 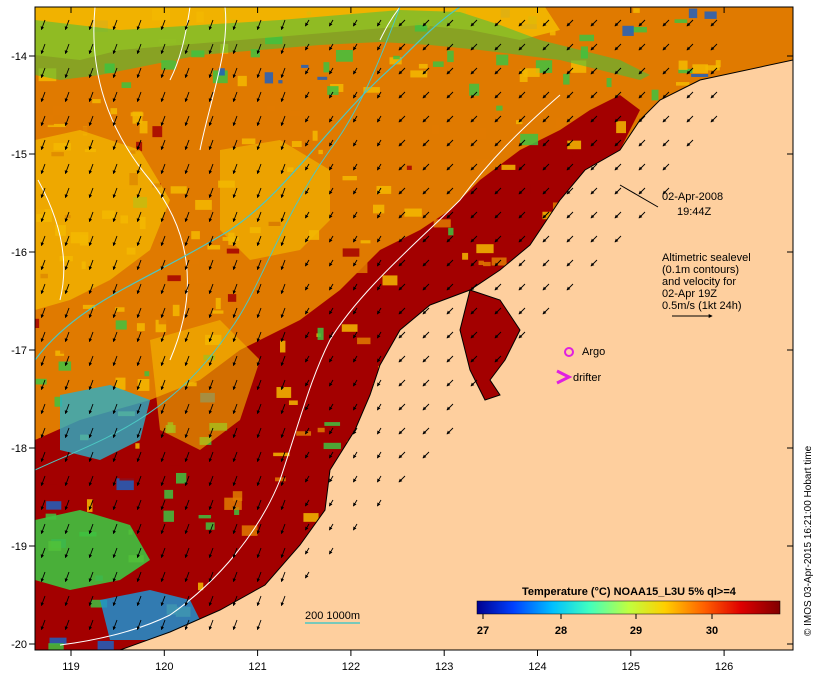 I want to click on drifter-icon, so click(x=564, y=377).